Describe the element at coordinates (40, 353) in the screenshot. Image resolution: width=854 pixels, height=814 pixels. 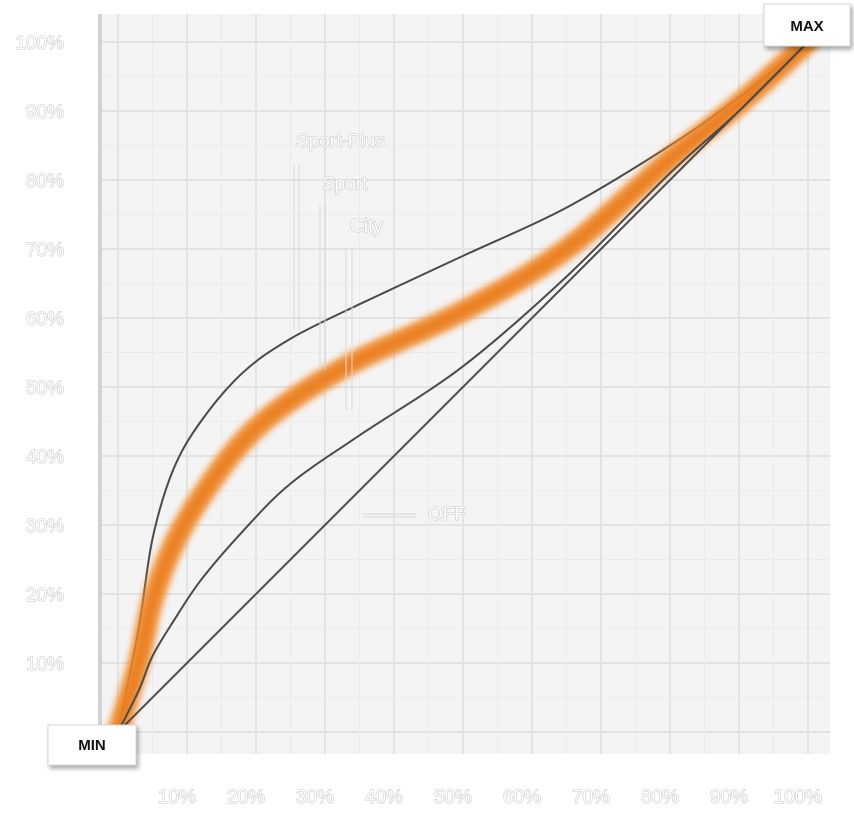
I see `y-axis-ticks: 10% 20% 30% 40% 50% 60% 70% 80% 90% 100%` at that location.